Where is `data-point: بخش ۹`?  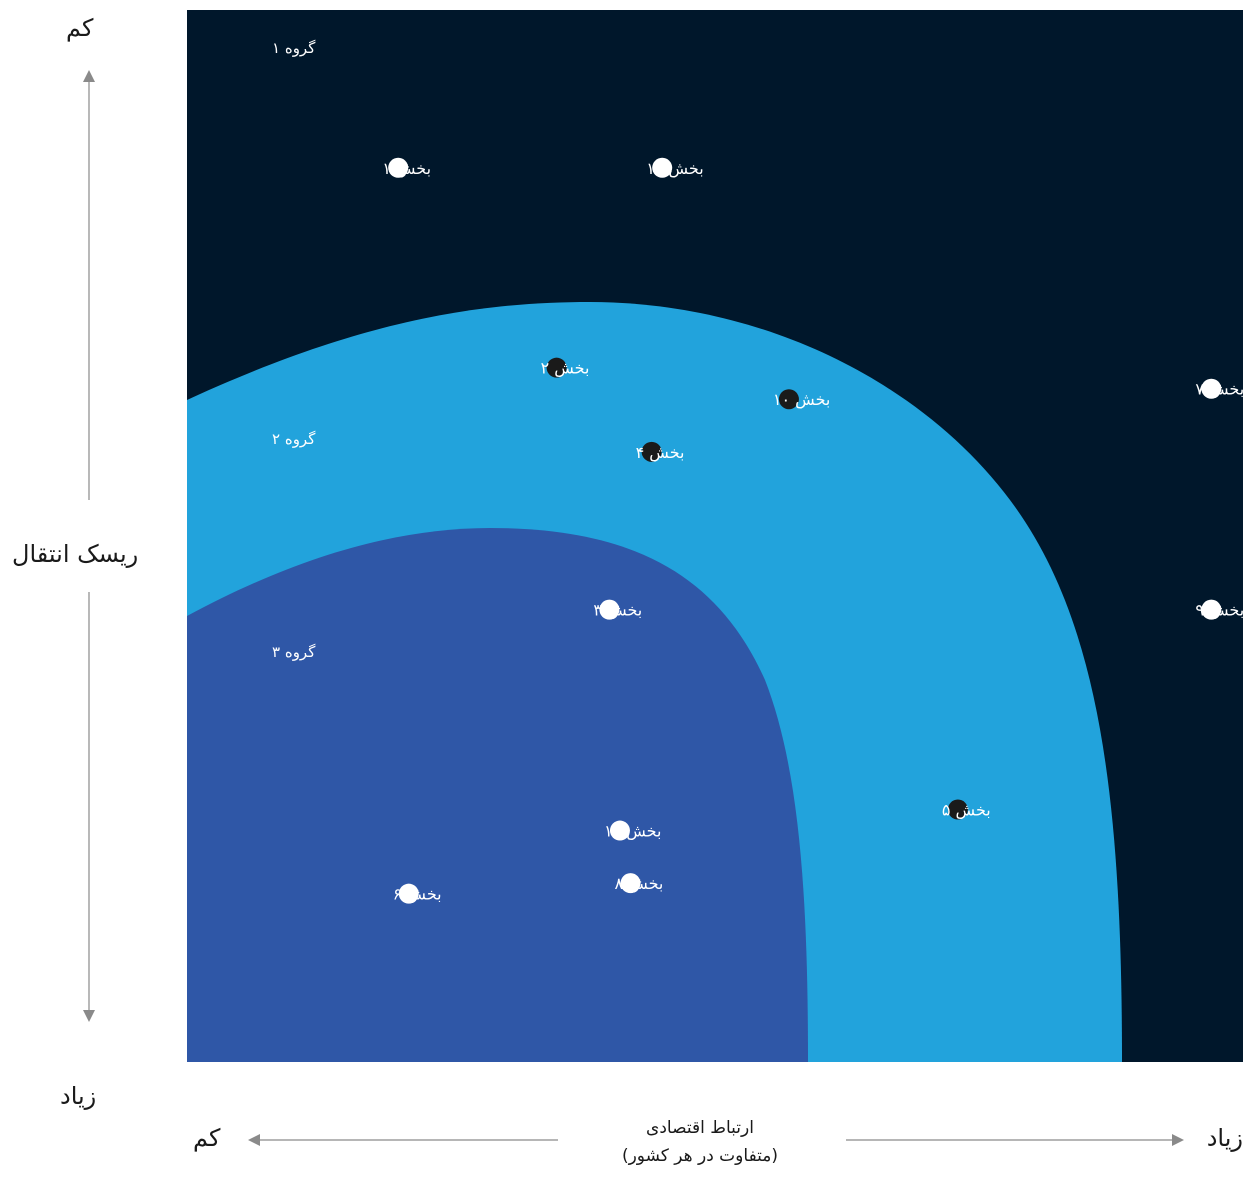
data-point: بخش ۹ is located at coordinates (1219, 610).